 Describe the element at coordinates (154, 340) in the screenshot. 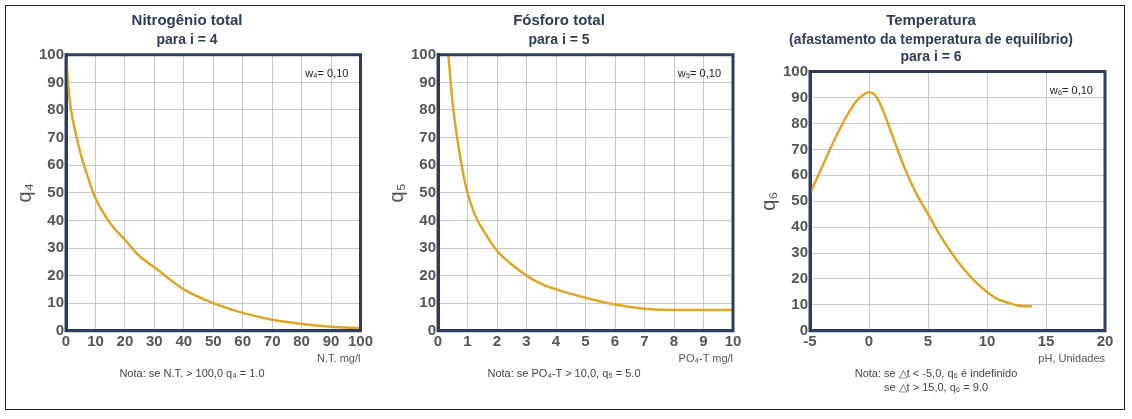

I see `x-tick-label: 30` at that location.